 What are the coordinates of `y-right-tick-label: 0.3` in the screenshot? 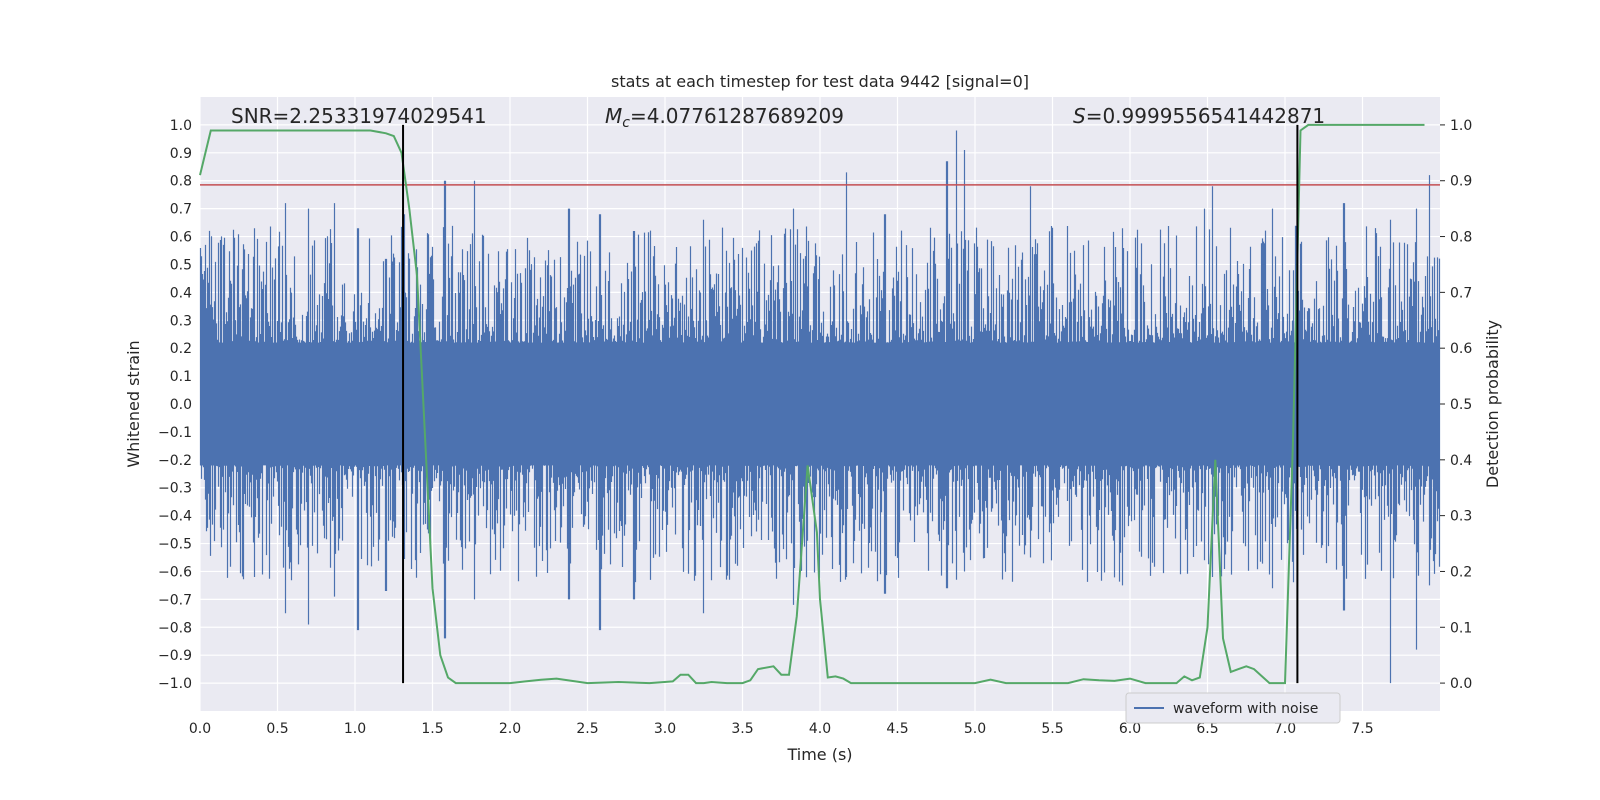 It's located at (1461, 517).